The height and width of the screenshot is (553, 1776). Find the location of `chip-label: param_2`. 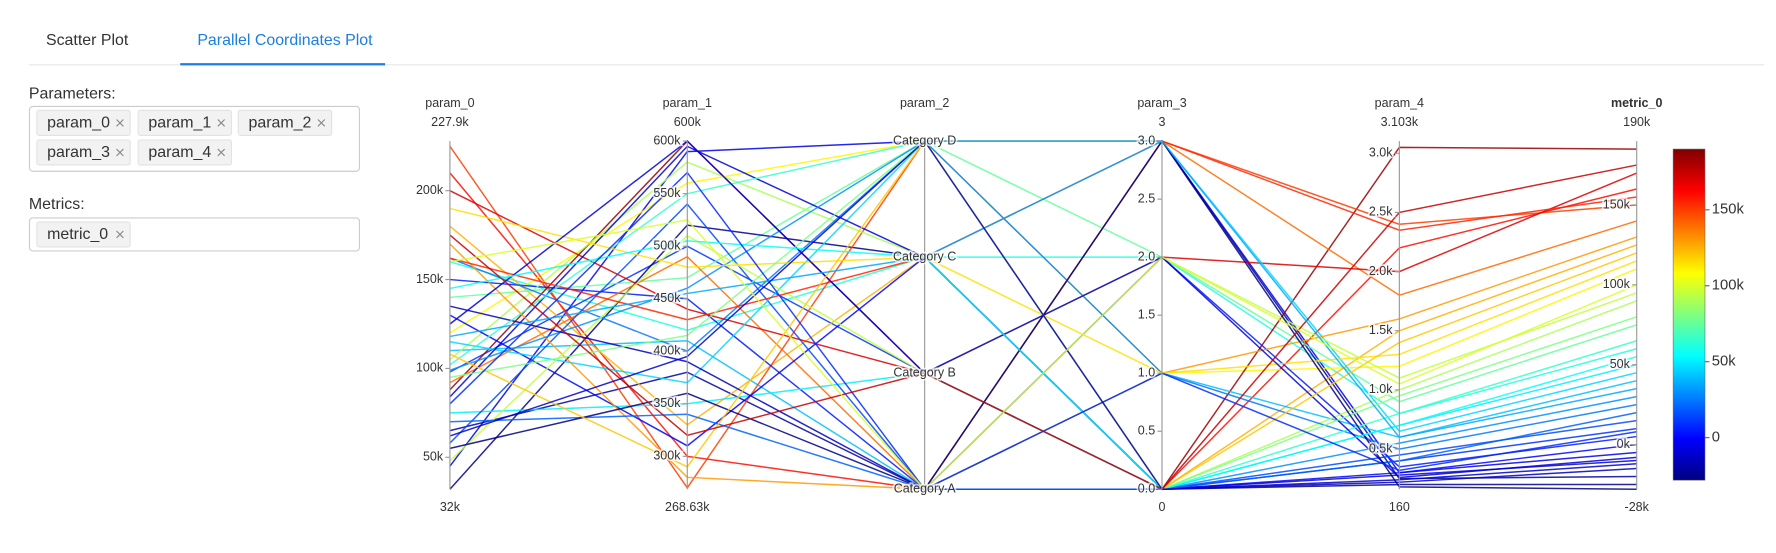

chip-label: param_2 is located at coordinates (280, 123).